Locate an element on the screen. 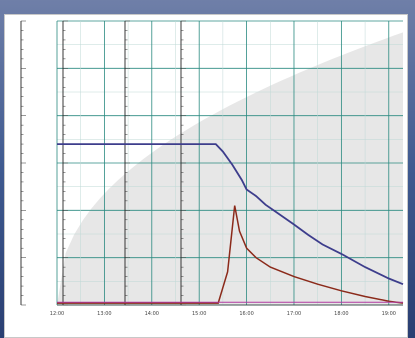 Image resolution: width=415 pixels, height=338 pixels. x-tick-label: 14:00 is located at coordinates (152, 314).